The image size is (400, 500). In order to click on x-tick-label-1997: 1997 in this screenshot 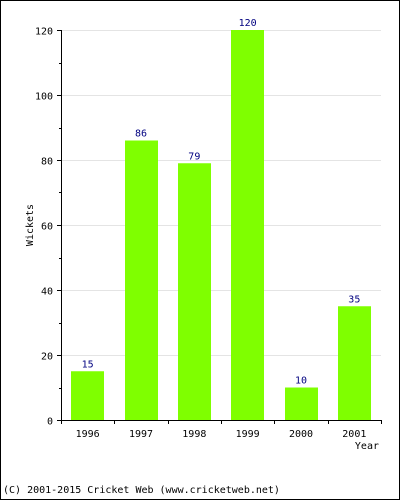, I will do `click(141, 434)`.